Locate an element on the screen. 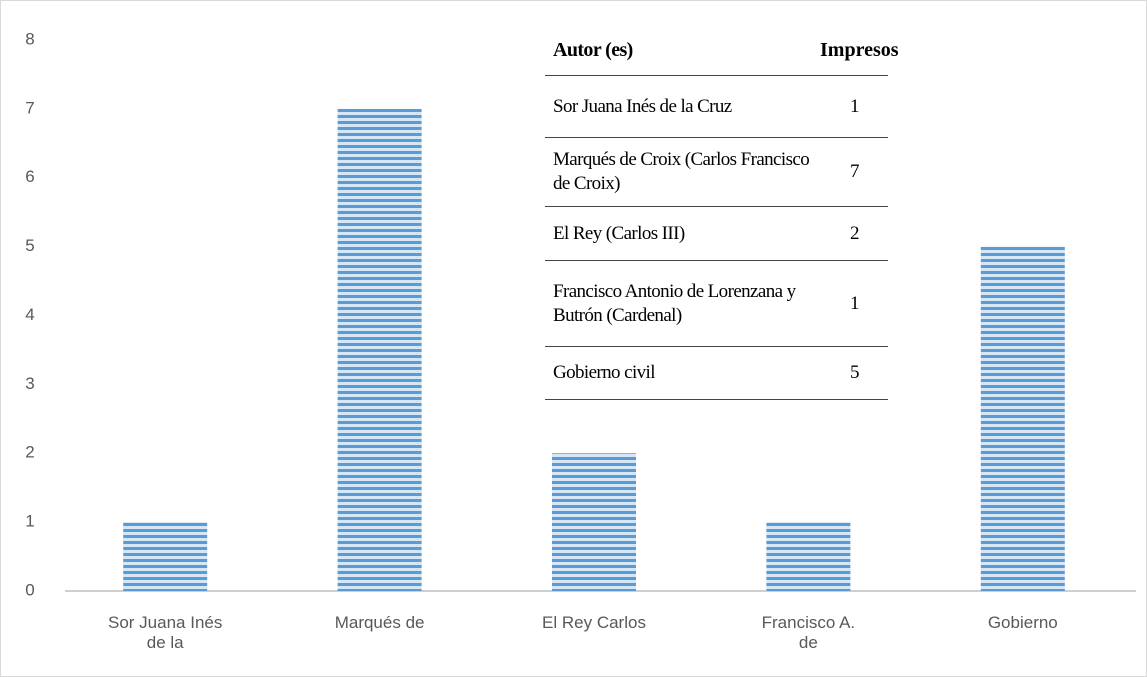 Image resolution: width=1147 pixels, height=677 pixels. table-cell: El Rey (Carlos III) is located at coordinates (619, 233).